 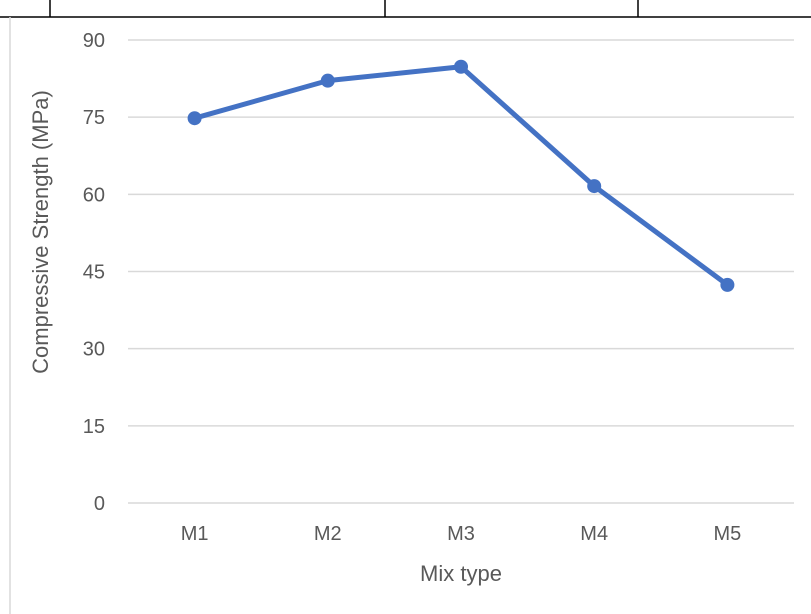 What do you see at coordinates (195, 534) in the screenshot?
I see `x-tick-label: M1` at bounding box center [195, 534].